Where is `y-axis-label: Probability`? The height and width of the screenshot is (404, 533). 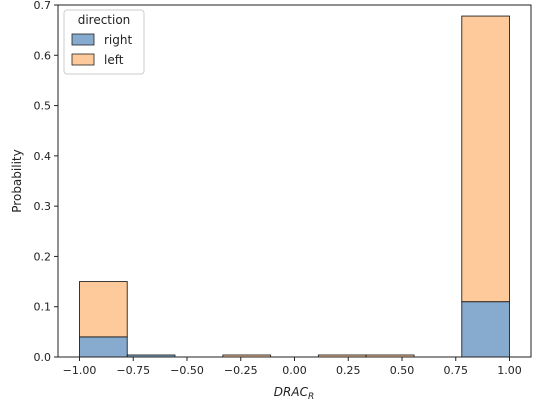 y-axis-label: Probability is located at coordinates (17, 180).